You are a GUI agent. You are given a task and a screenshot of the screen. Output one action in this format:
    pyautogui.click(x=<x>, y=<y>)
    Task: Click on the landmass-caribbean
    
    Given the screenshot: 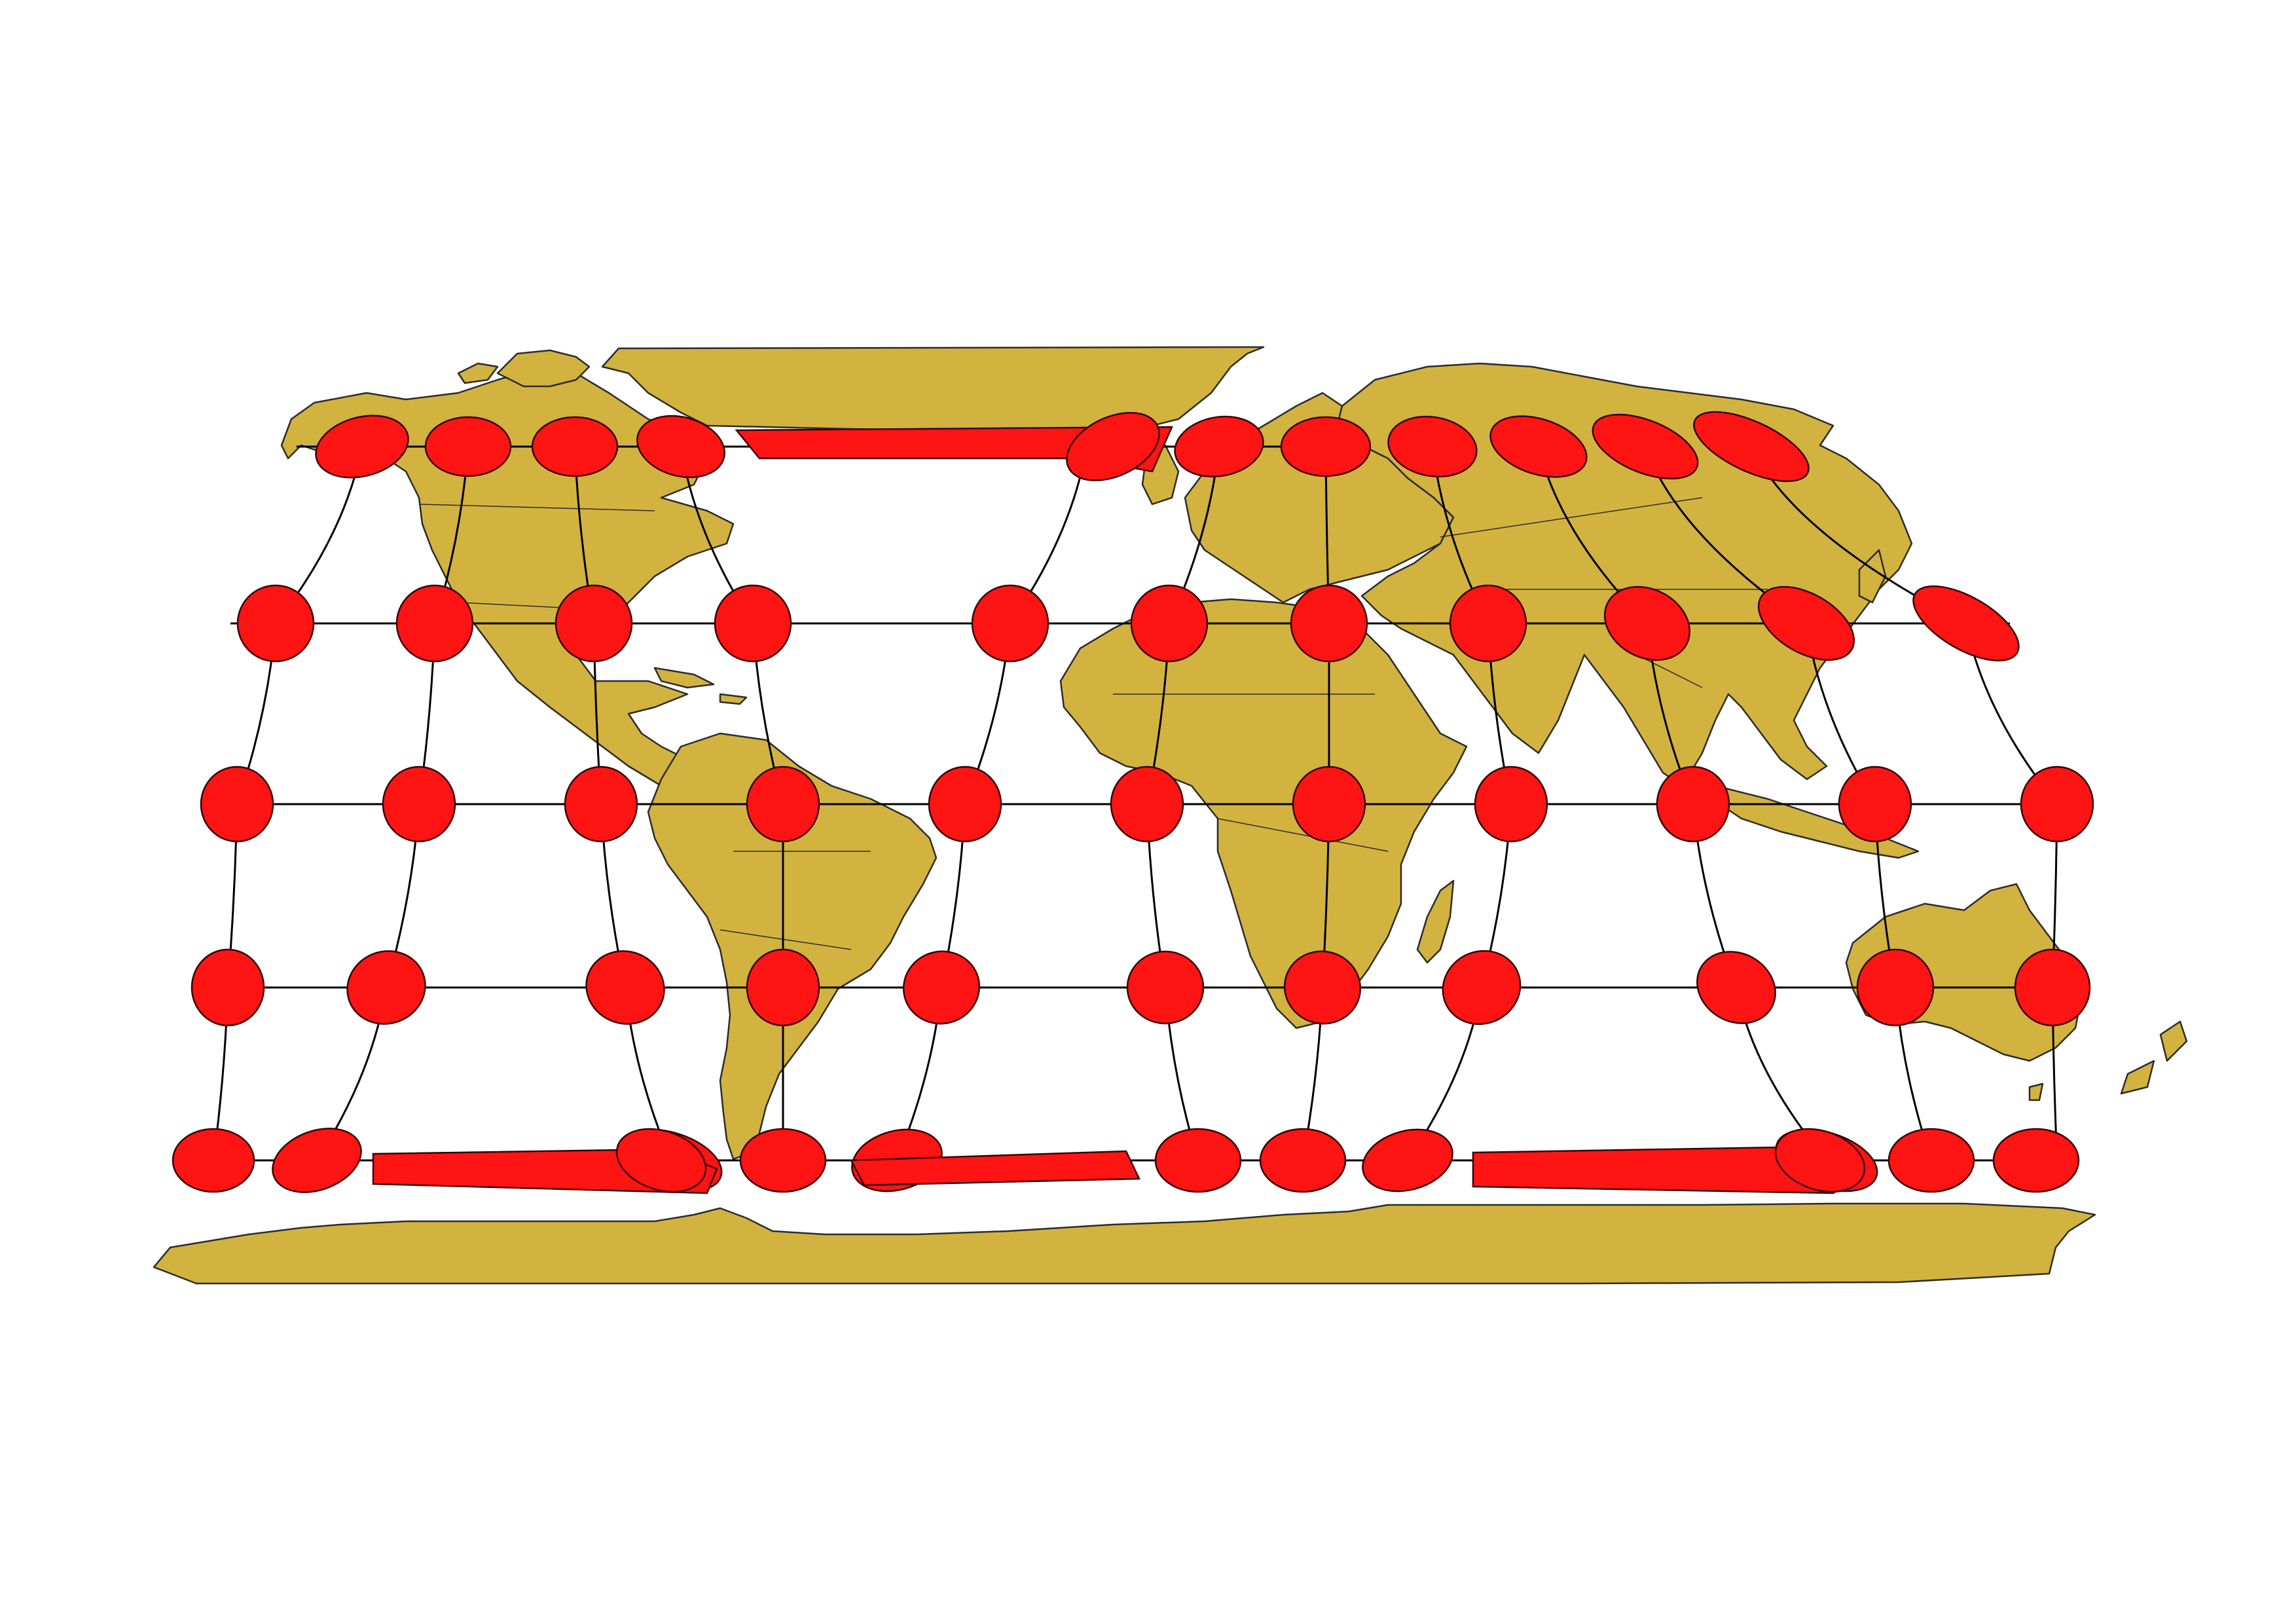 What is the action you would take?
    pyautogui.click(x=700, y=686)
    